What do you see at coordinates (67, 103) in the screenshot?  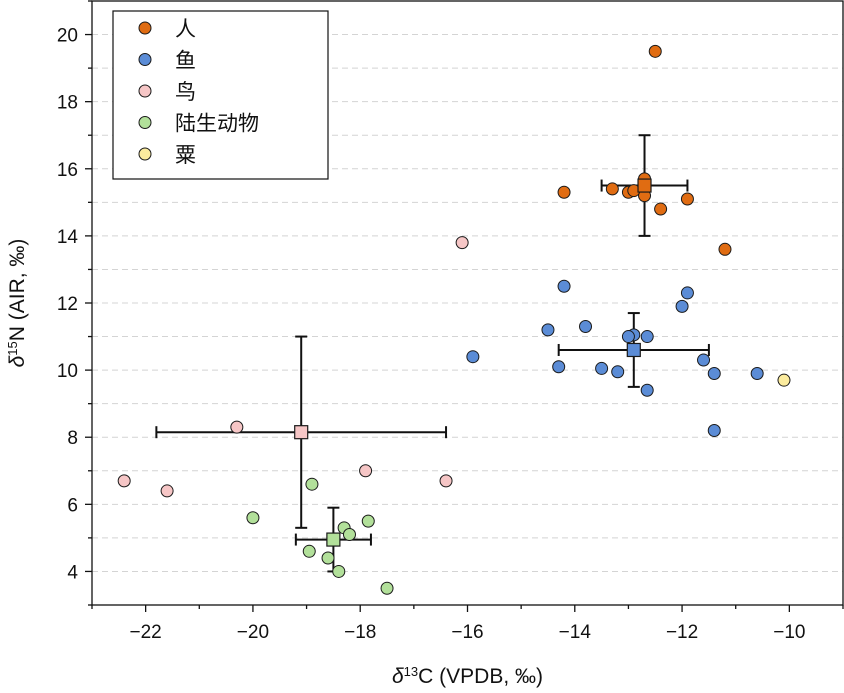 I see `y-tick-label: 18` at bounding box center [67, 103].